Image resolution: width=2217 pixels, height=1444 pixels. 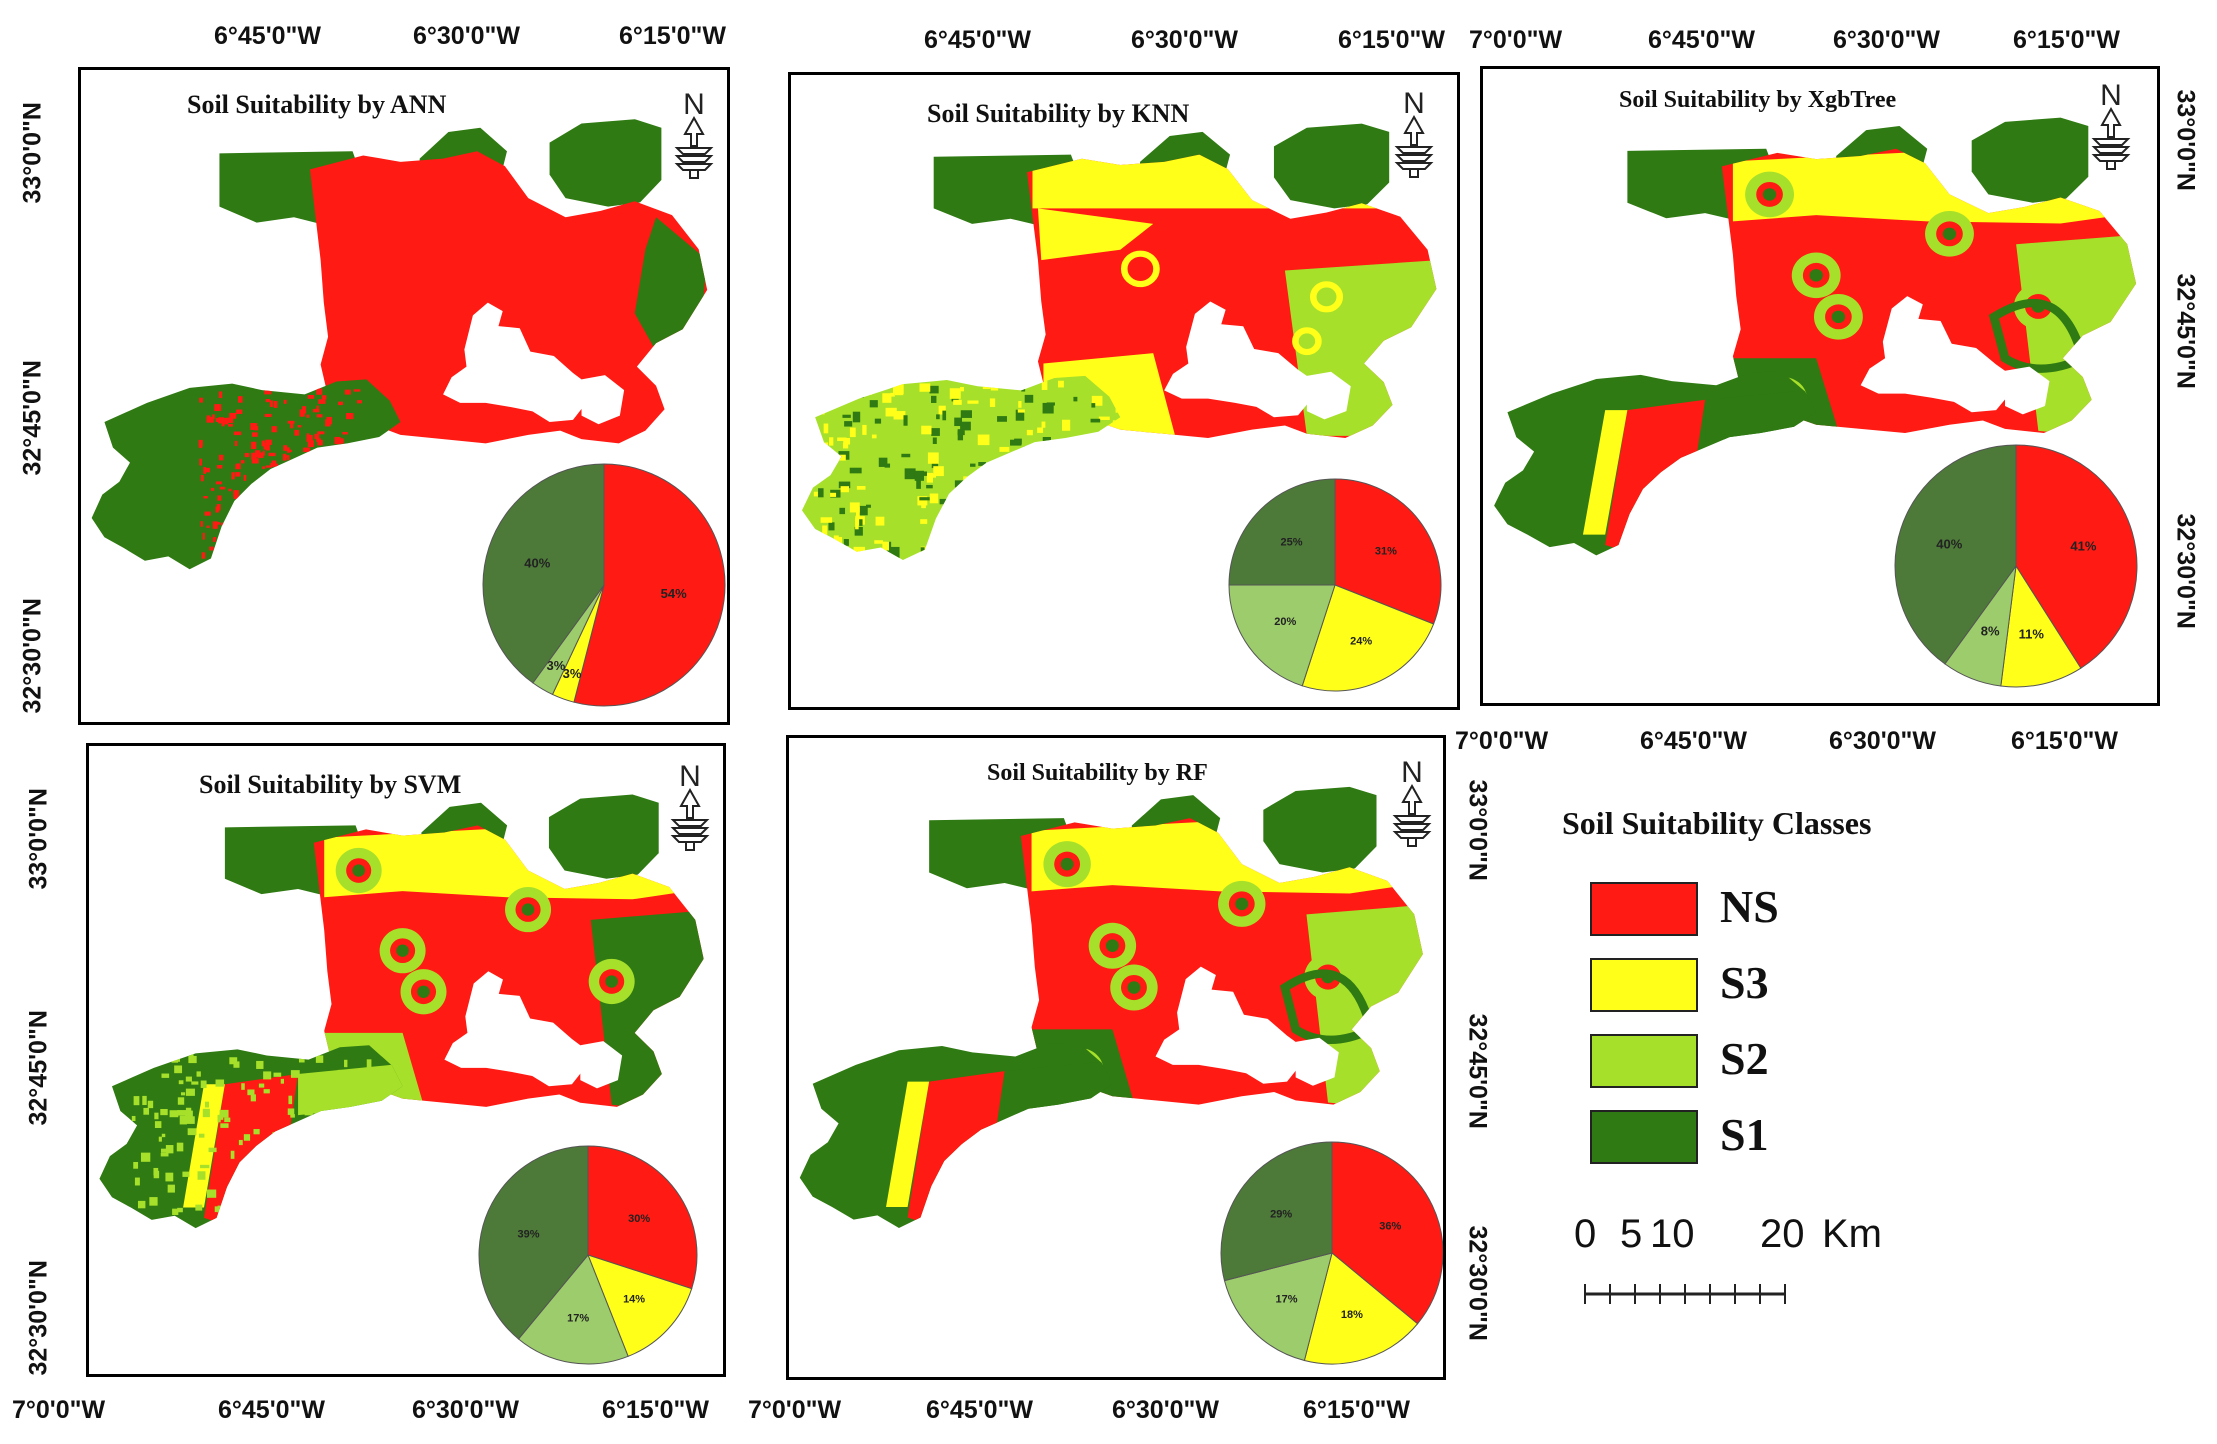 What do you see at coordinates (1058, 113) in the screenshot?
I see `panel-title: Soil Suitability by KNN` at bounding box center [1058, 113].